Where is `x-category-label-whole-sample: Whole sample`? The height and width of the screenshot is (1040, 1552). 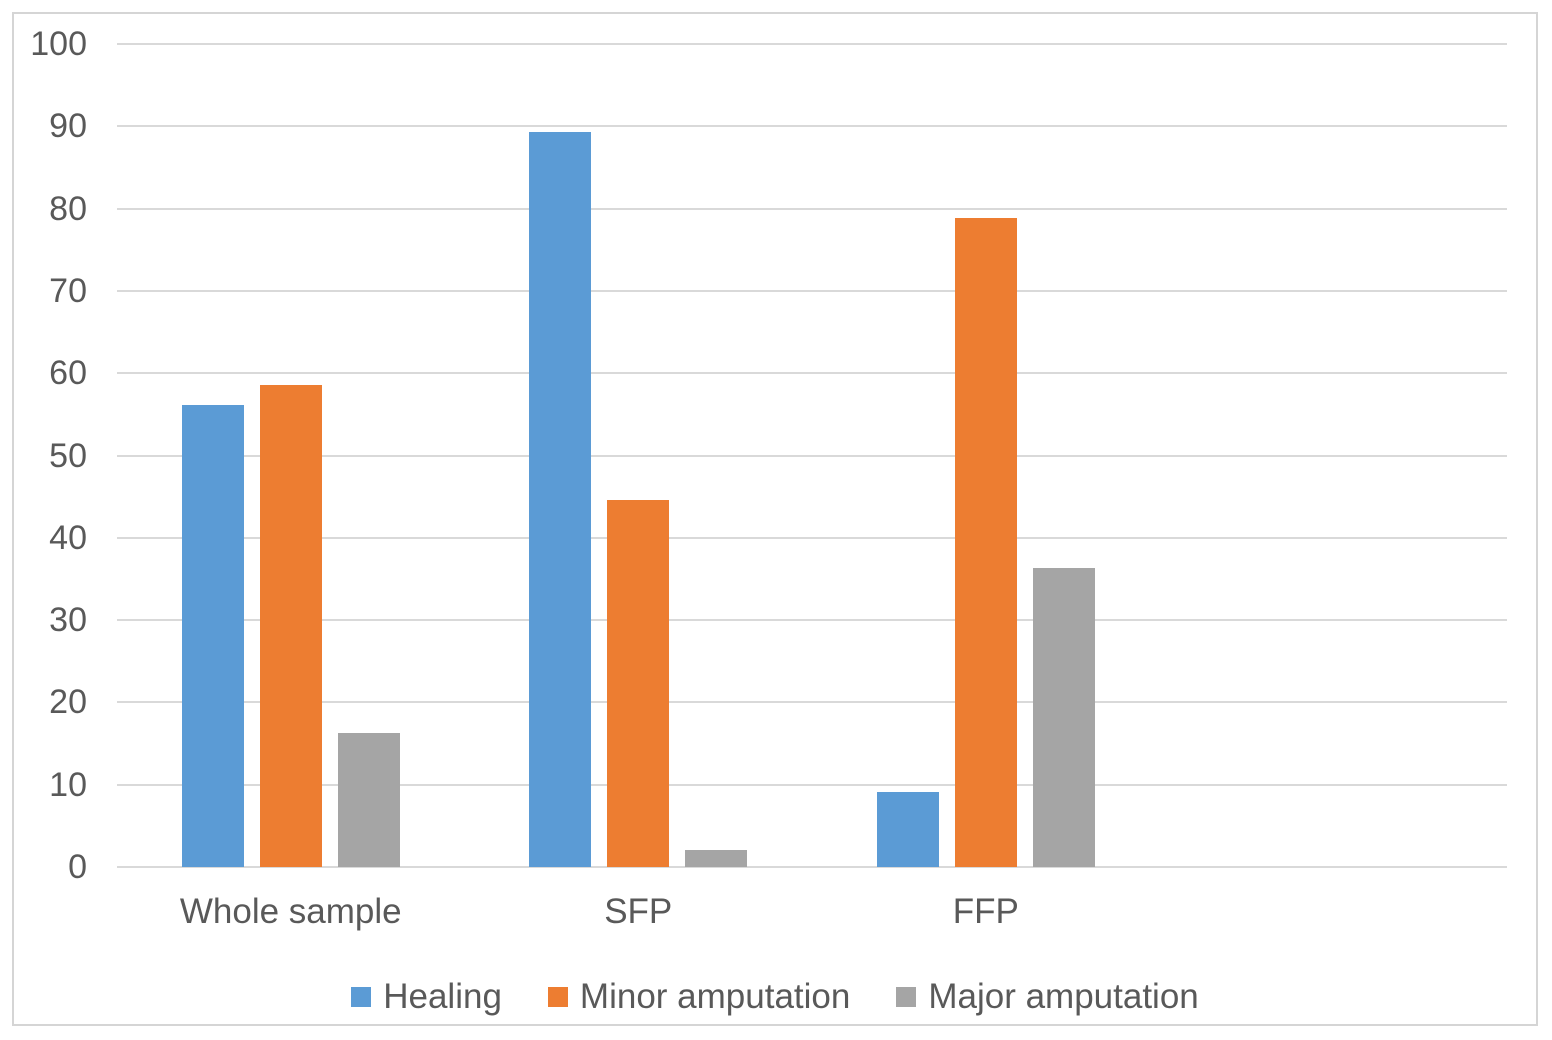 x-category-label-whole-sample: Whole sample is located at coordinates (290, 911).